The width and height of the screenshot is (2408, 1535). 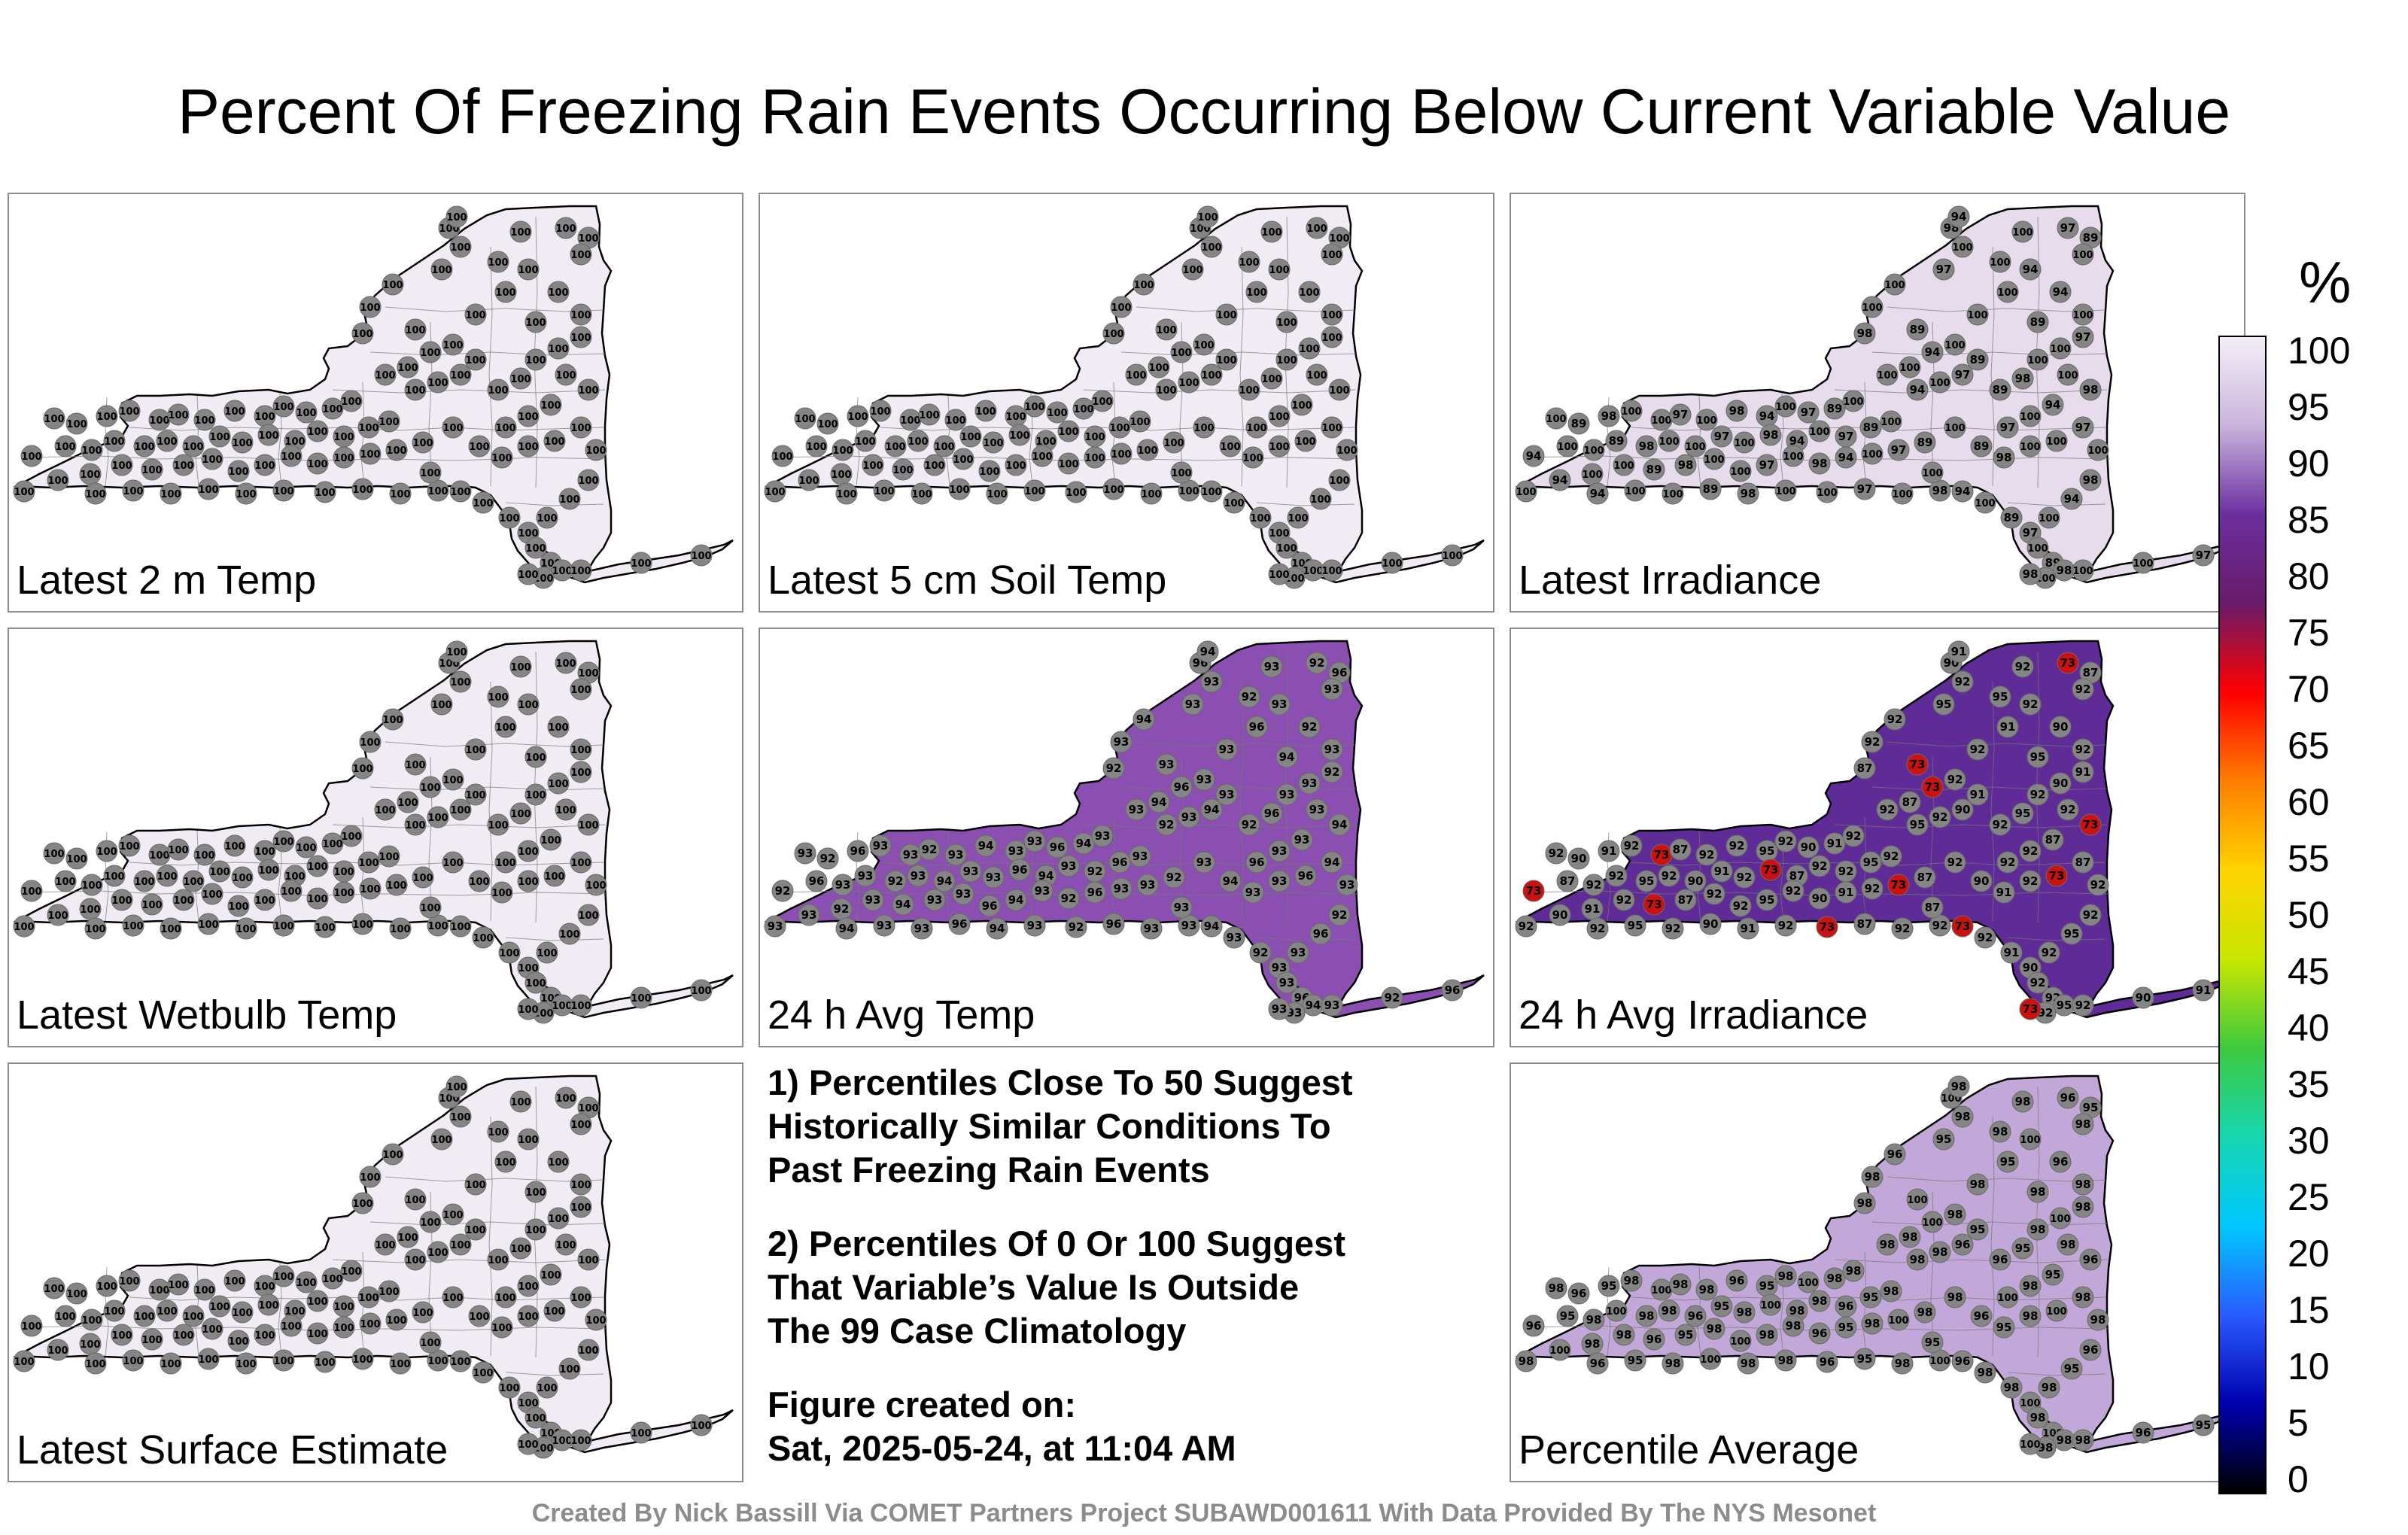 What do you see at coordinates (1654, 469) in the screenshot?
I see `station-marker: 89` at bounding box center [1654, 469].